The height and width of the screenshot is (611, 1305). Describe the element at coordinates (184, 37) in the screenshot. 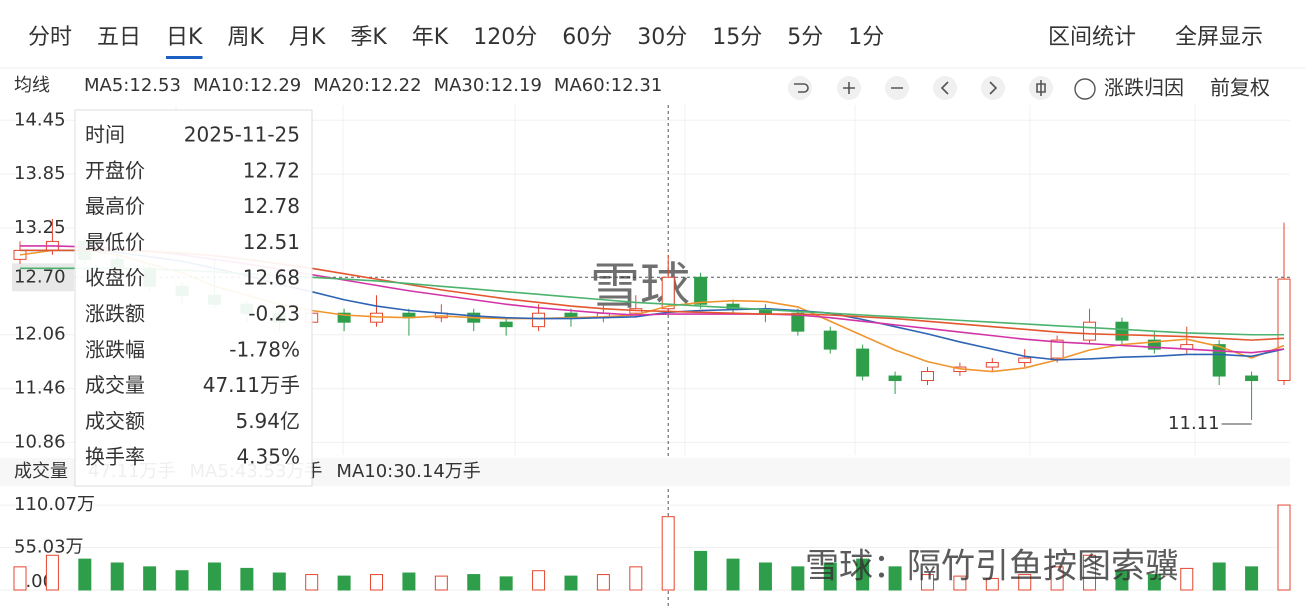

I see `tab: 日K` at that location.